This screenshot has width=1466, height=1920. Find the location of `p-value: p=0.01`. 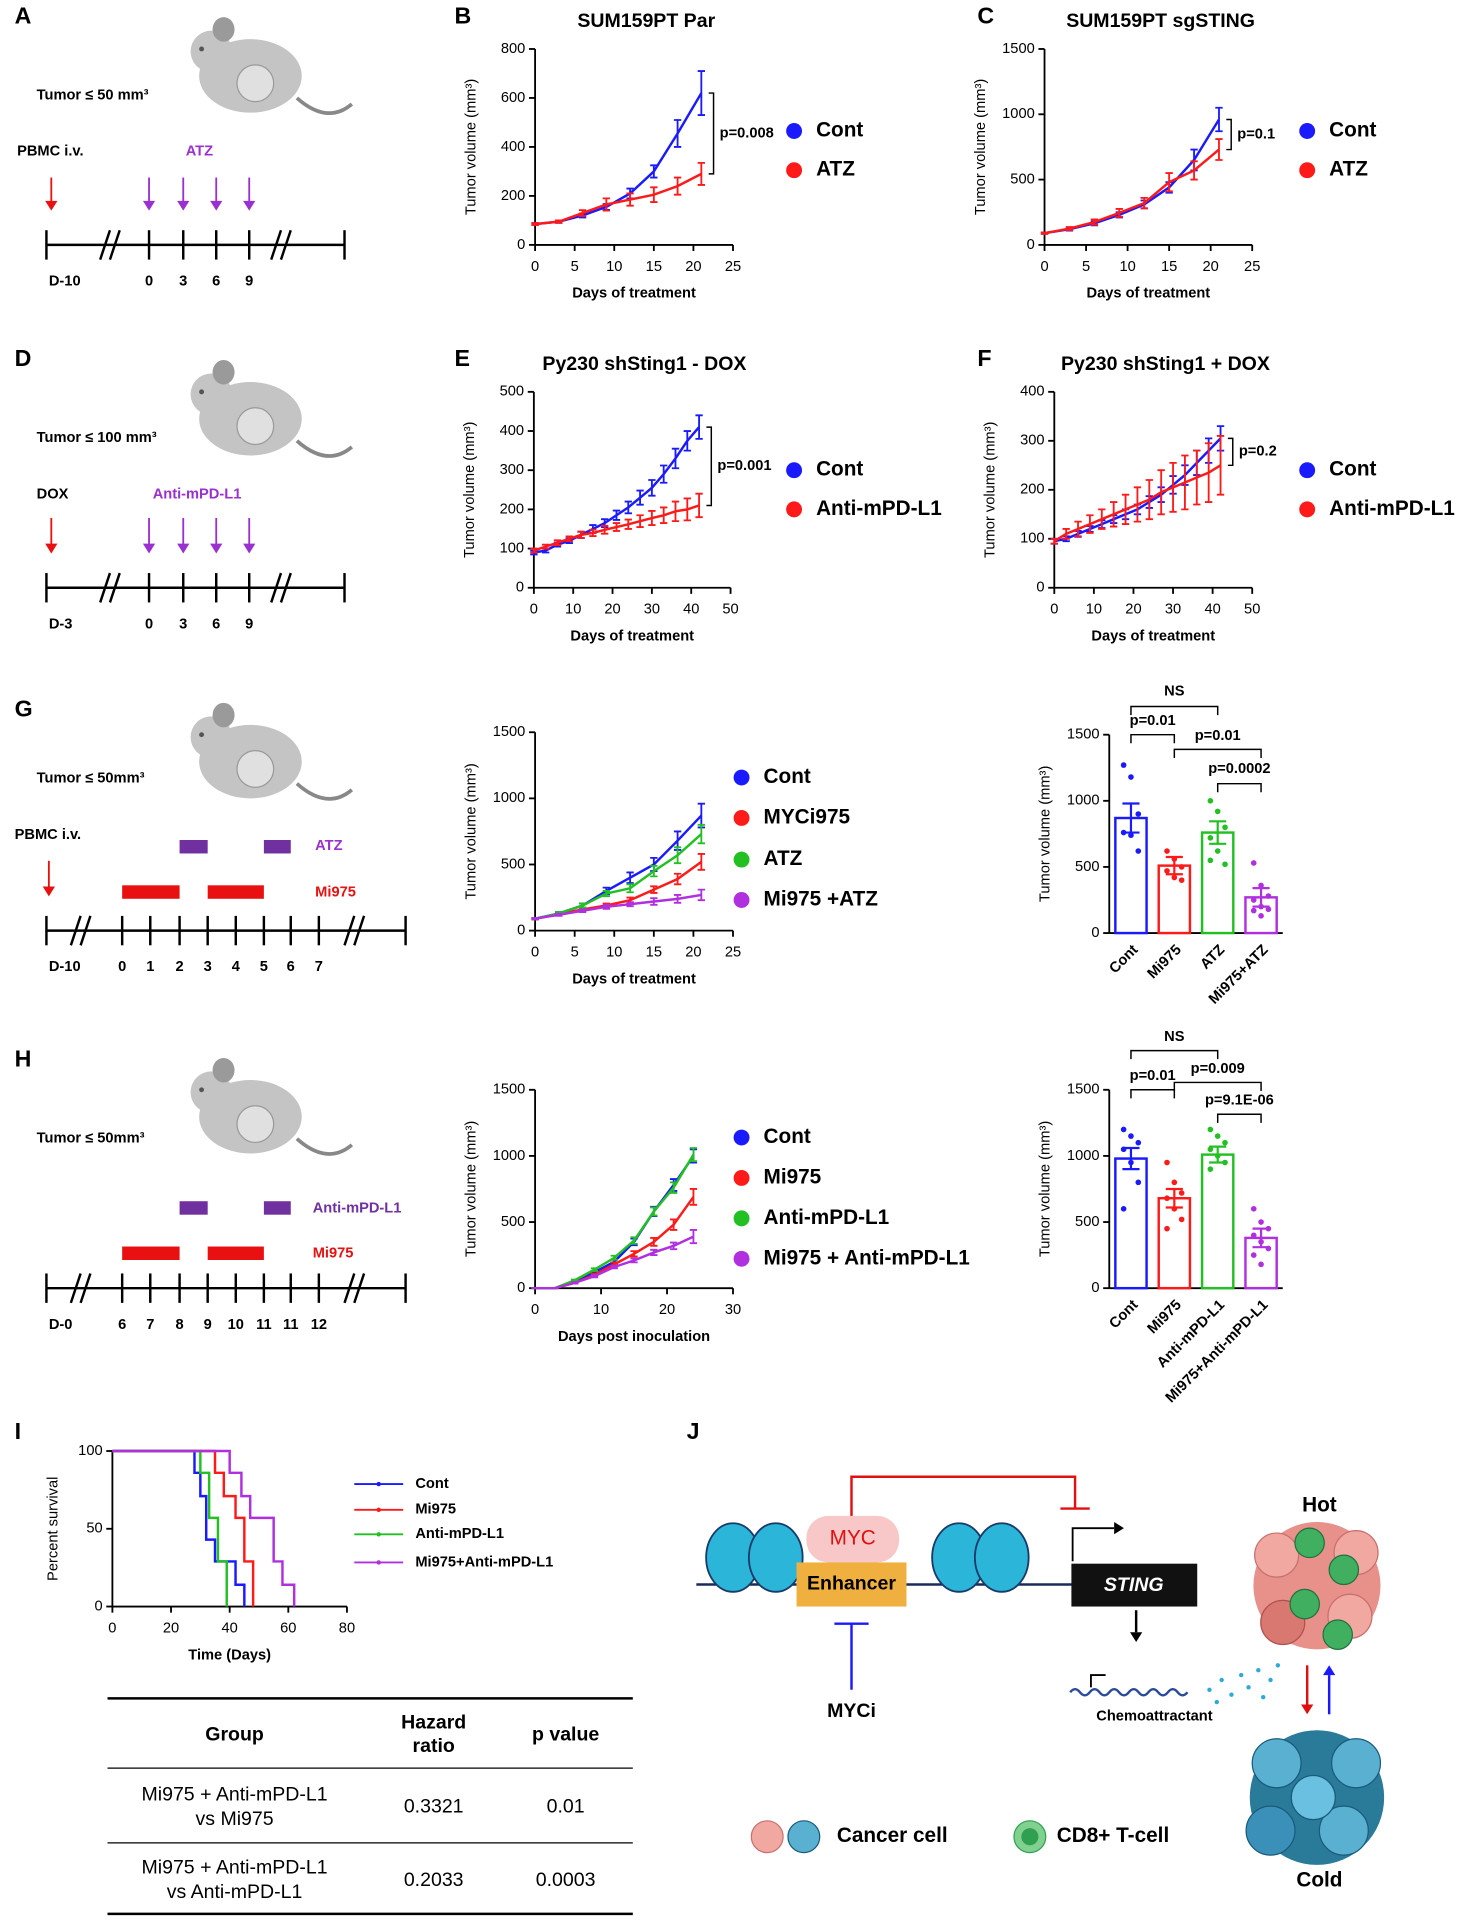

p-value: p=0.01 is located at coordinates (1218, 736).